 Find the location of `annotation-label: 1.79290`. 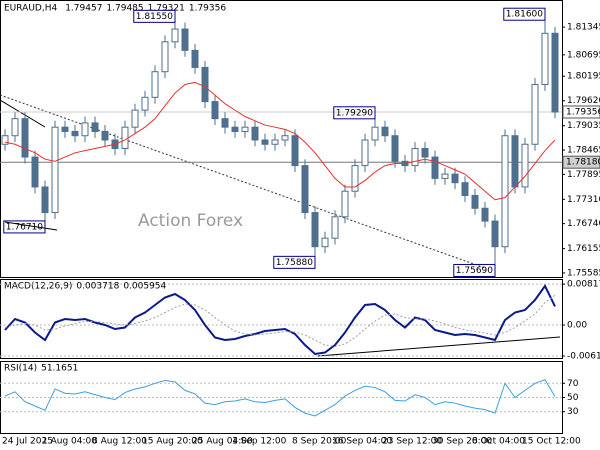

annotation-label: 1.79290 is located at coordinates (354, 113).